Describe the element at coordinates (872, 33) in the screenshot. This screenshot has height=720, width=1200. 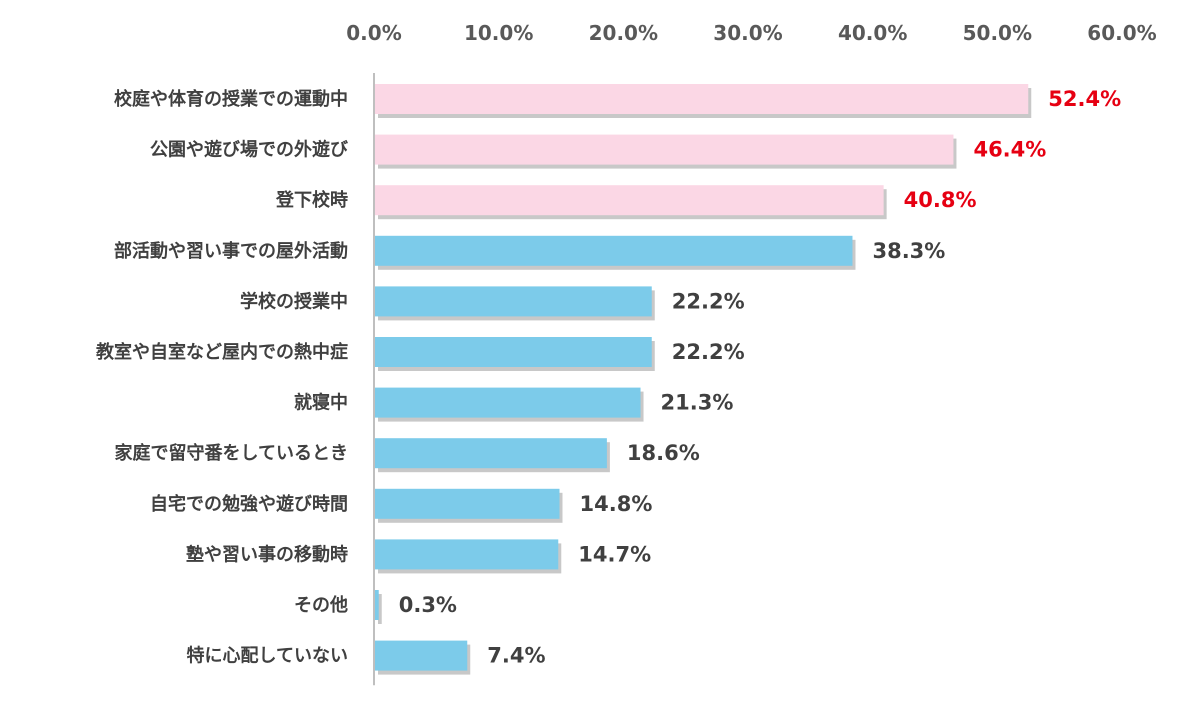
I see `x-tick-label: 40.0%` at that location.